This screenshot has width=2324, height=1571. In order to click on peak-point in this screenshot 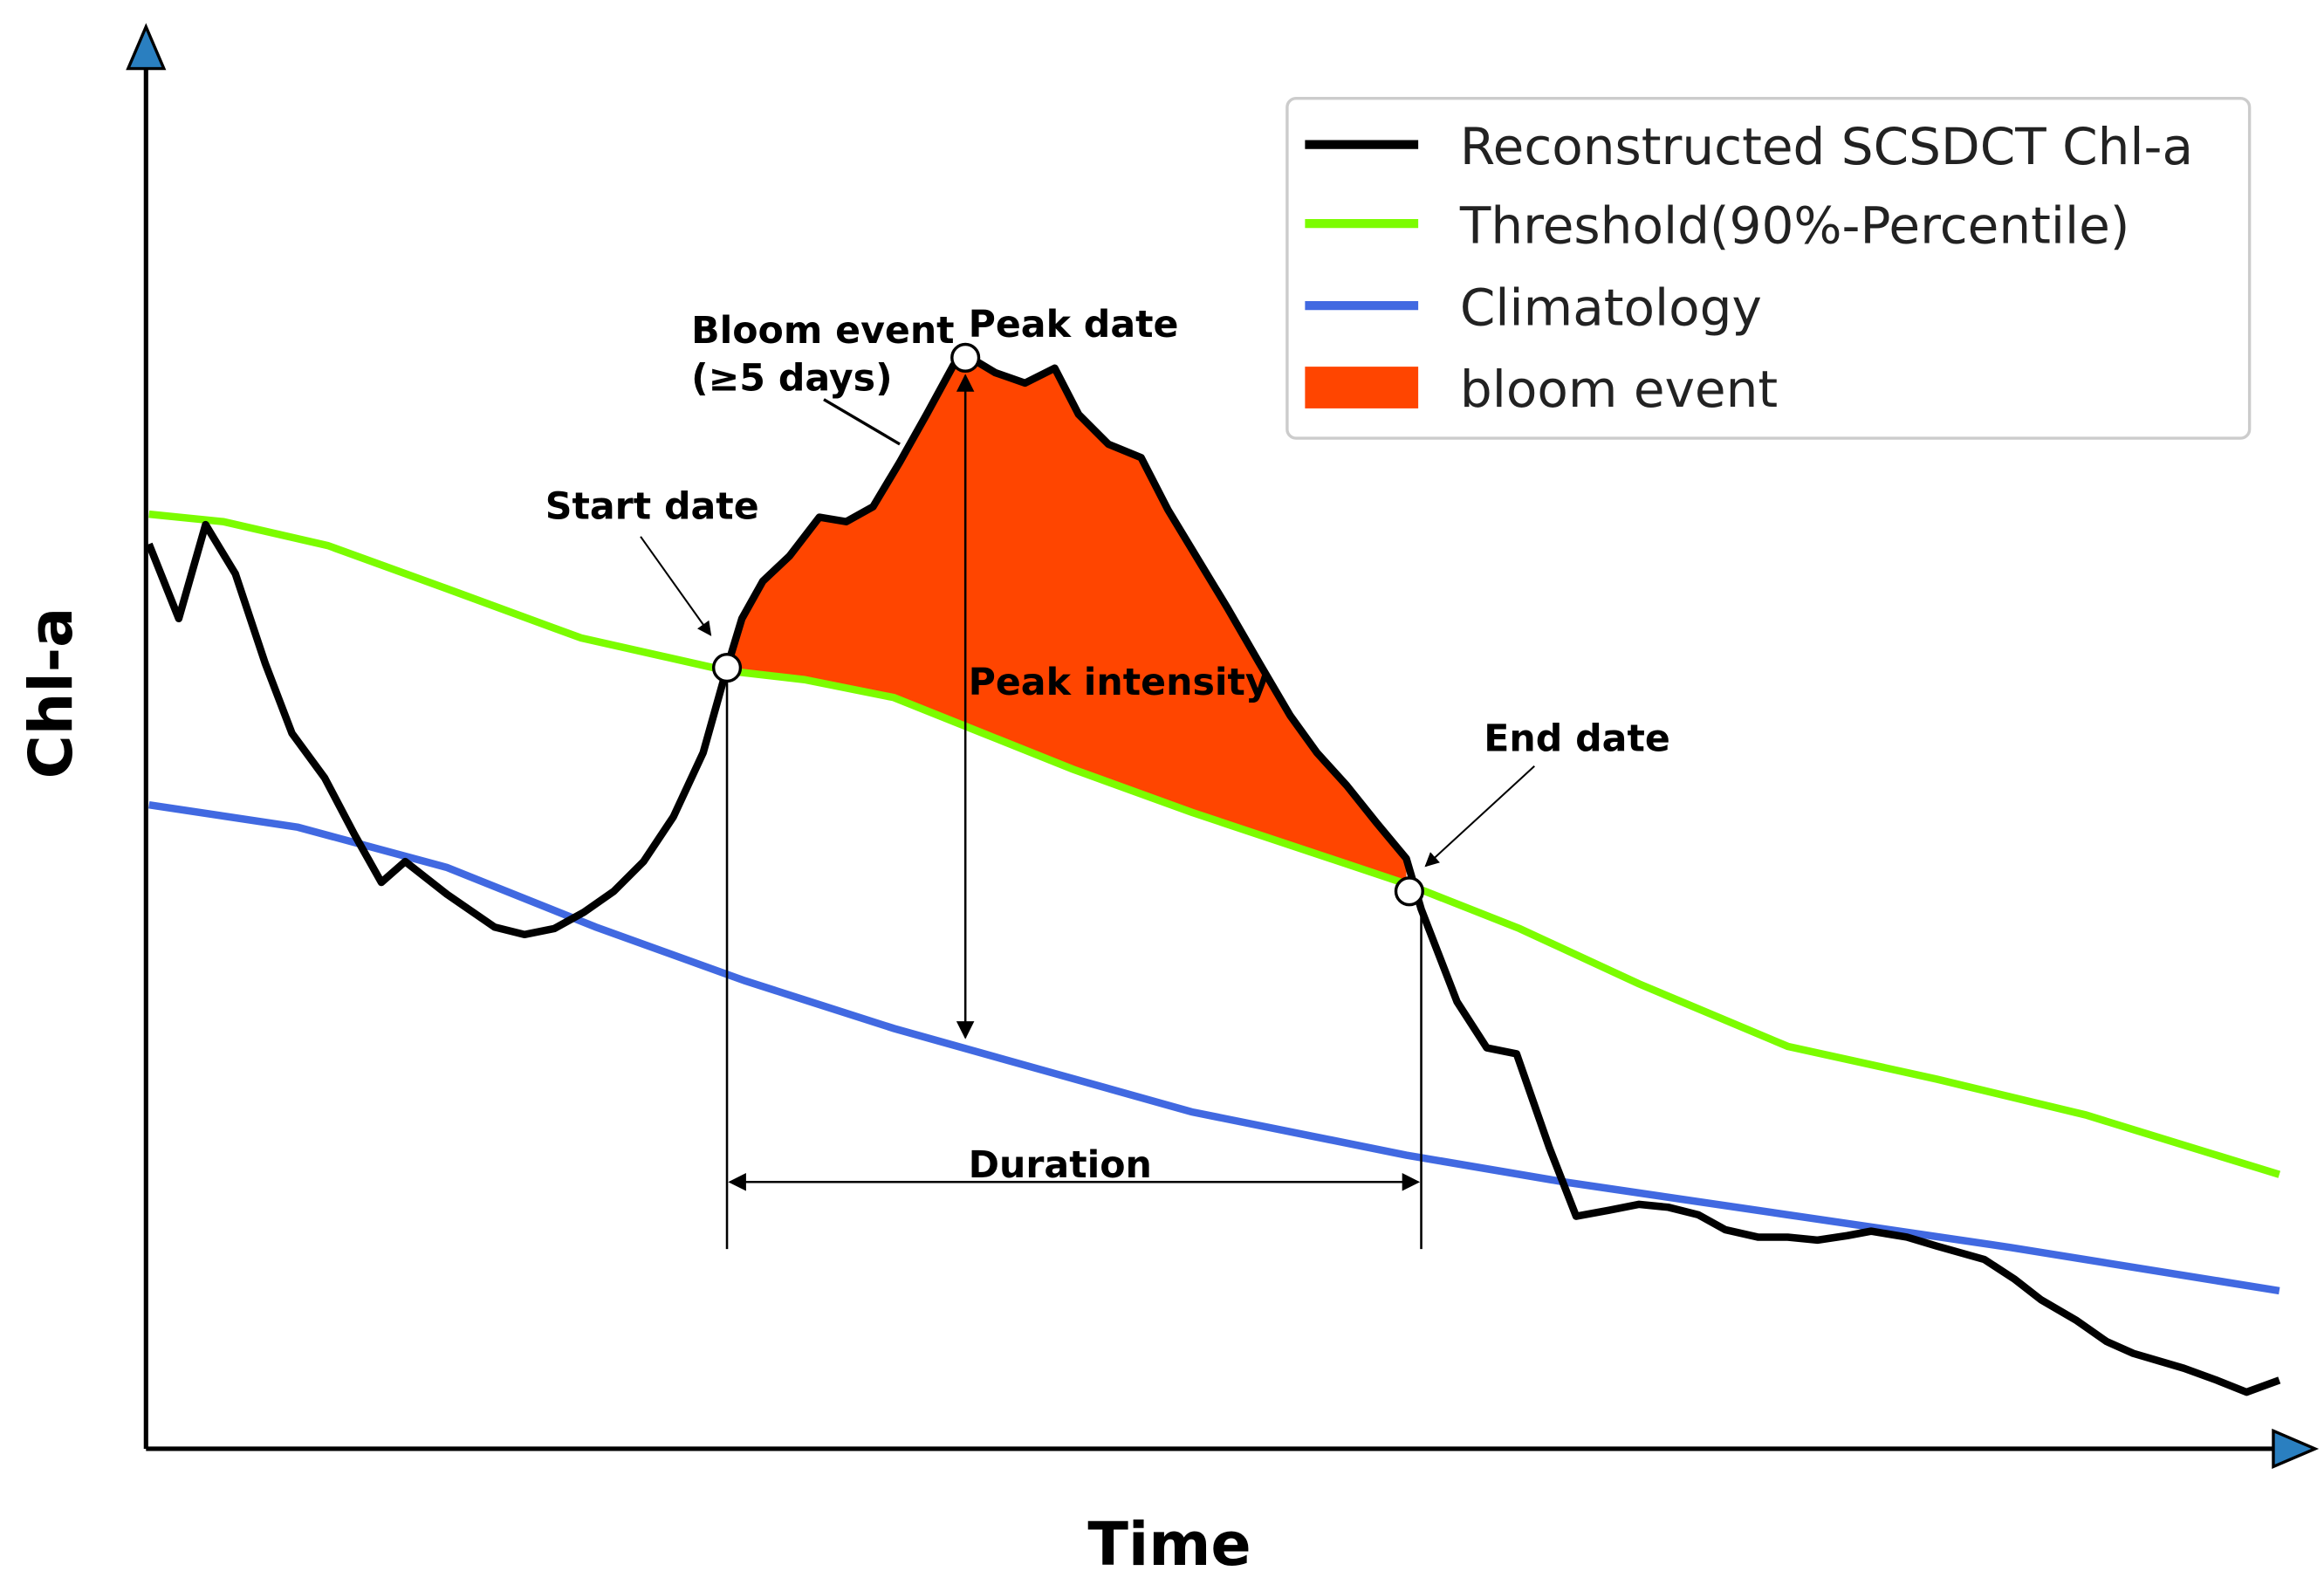, I will do `click(965, 357)`.